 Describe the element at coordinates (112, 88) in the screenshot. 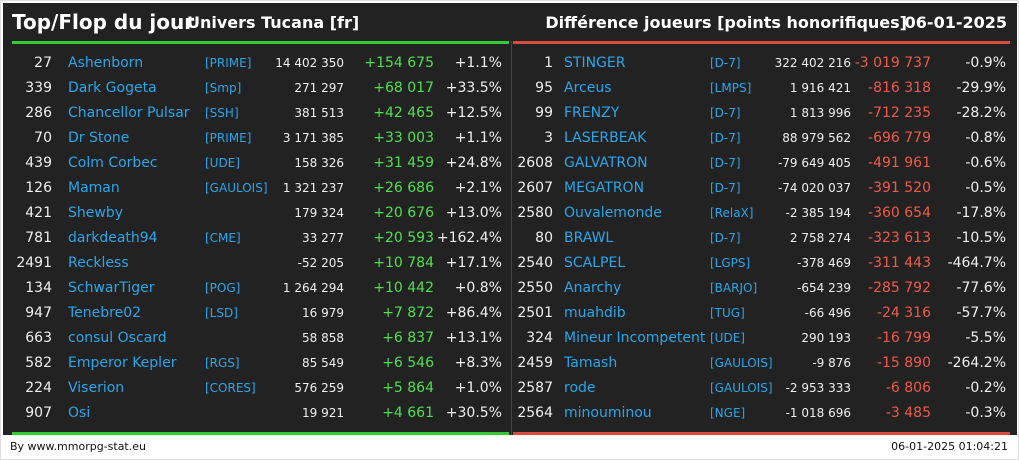

I see `player-name-link: Dark Gogeta` at that location.